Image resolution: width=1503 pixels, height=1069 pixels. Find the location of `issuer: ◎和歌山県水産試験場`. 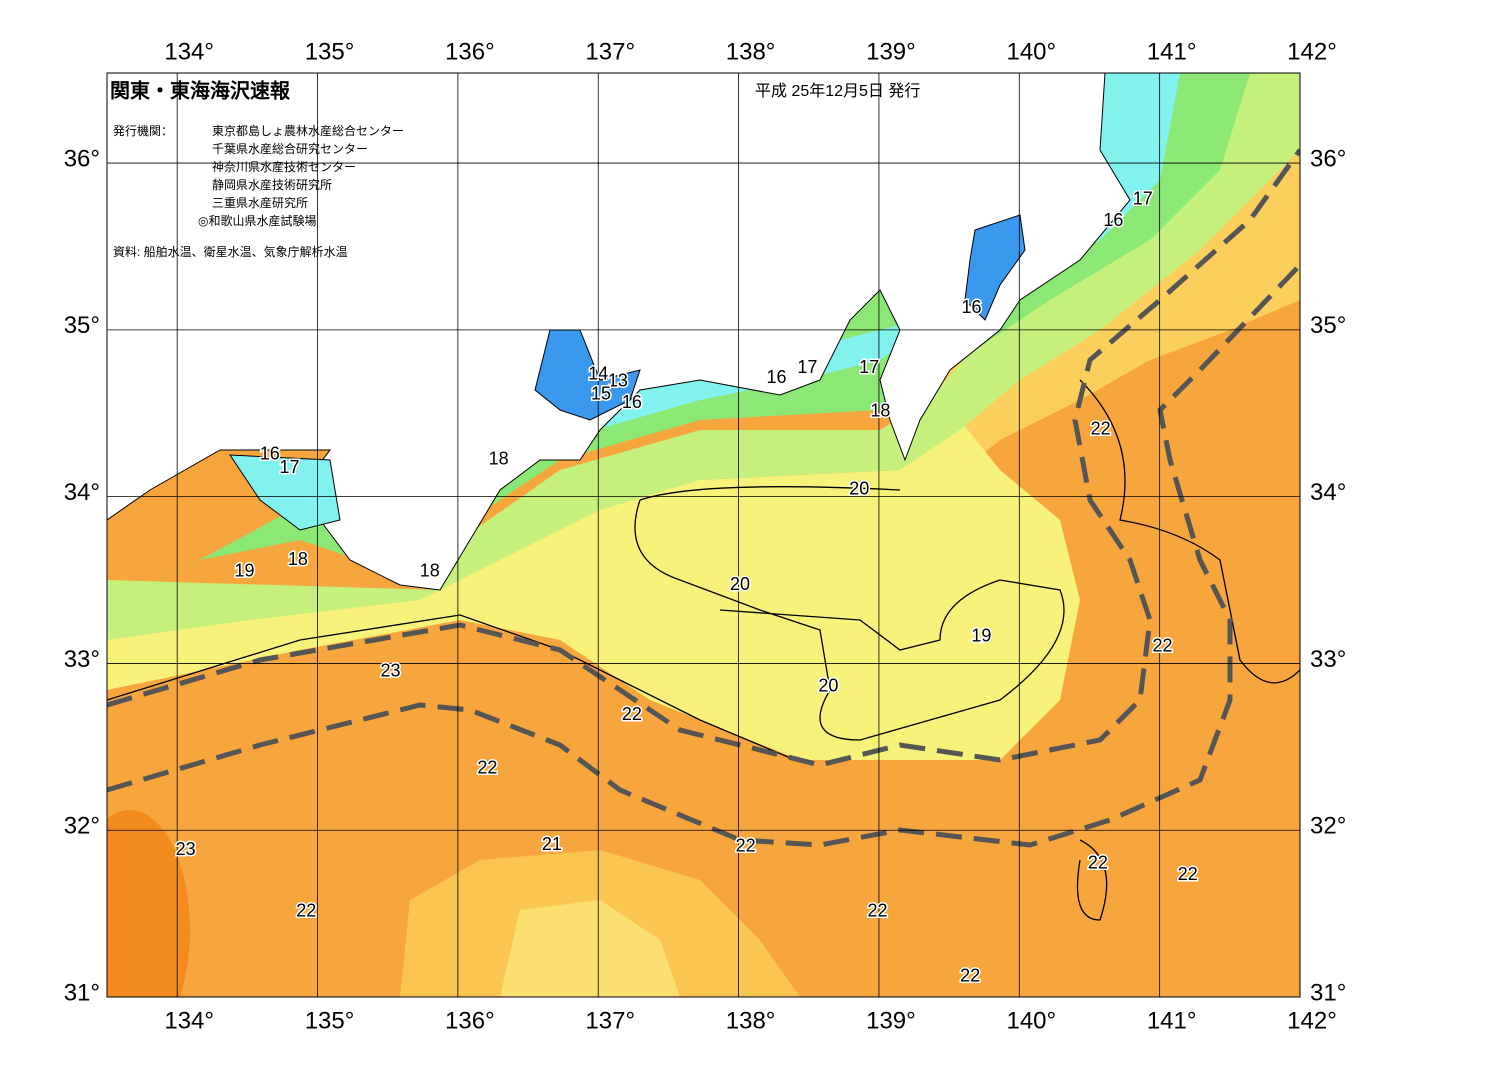

issuer: ◎和歌山県水産試験場 is located at coordinates (257, 220).